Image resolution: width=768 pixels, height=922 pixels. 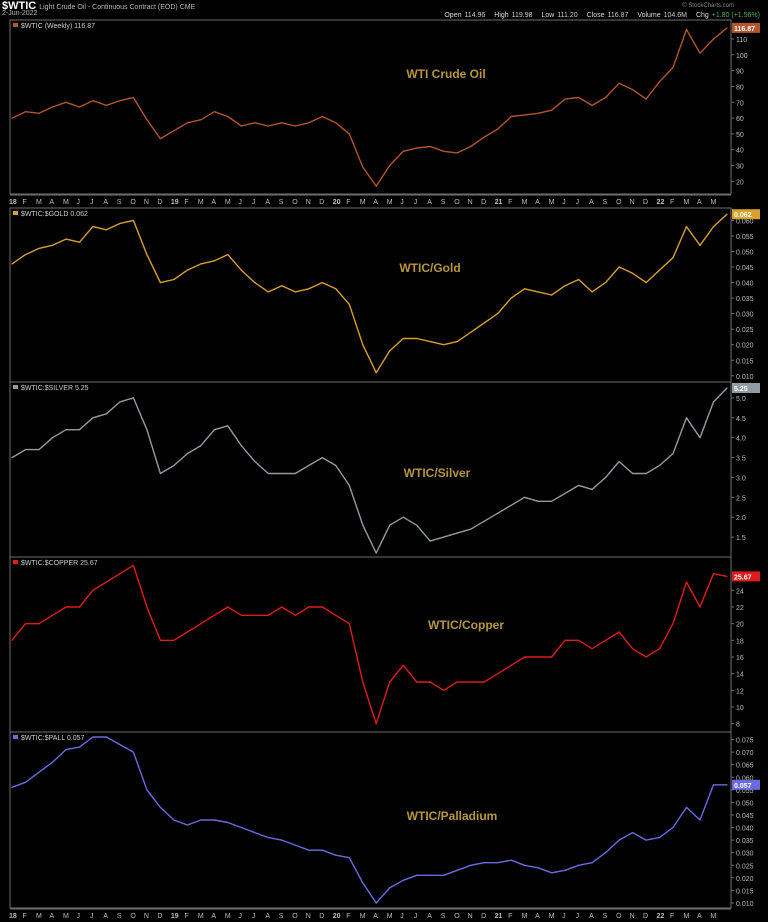 What do you see at coordinates (501, 15) in the screenshot?
I see `high-label: High` at bounding box center [501, 15].